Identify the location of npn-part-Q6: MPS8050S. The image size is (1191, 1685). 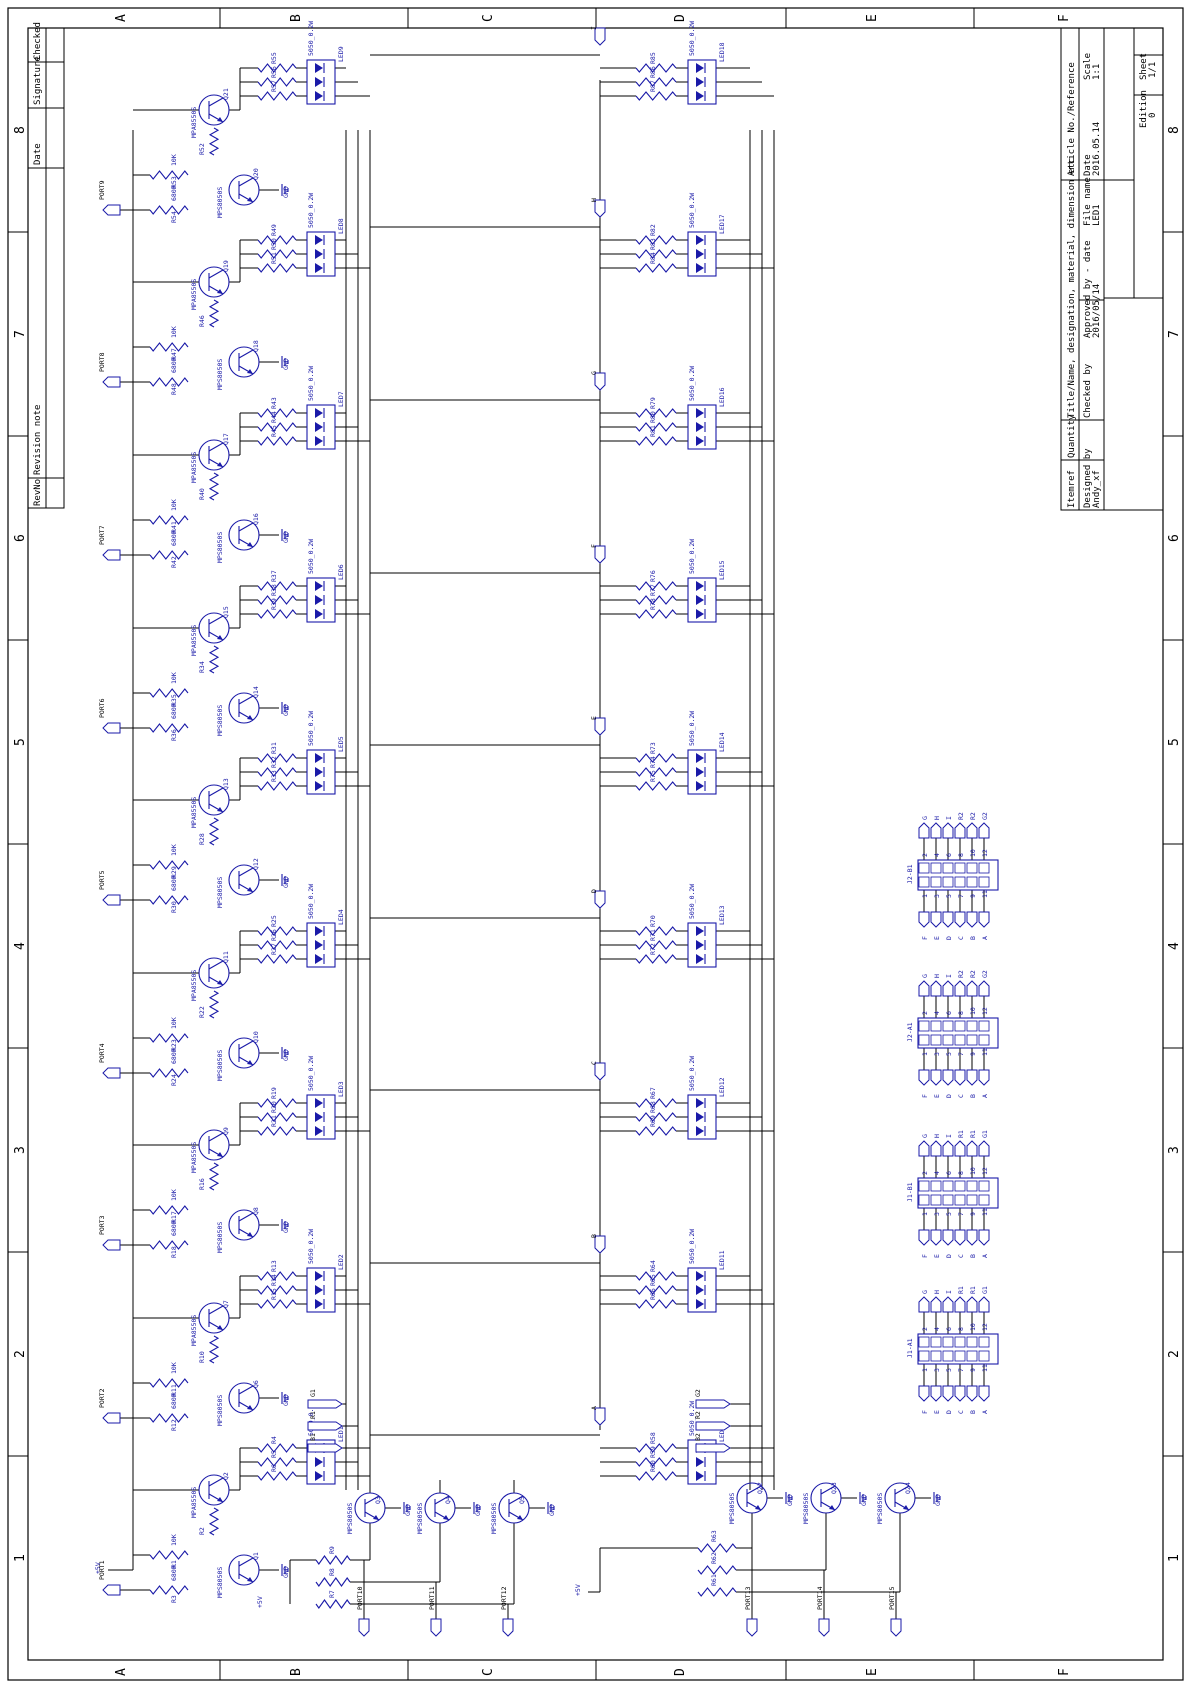
(220, 1410).